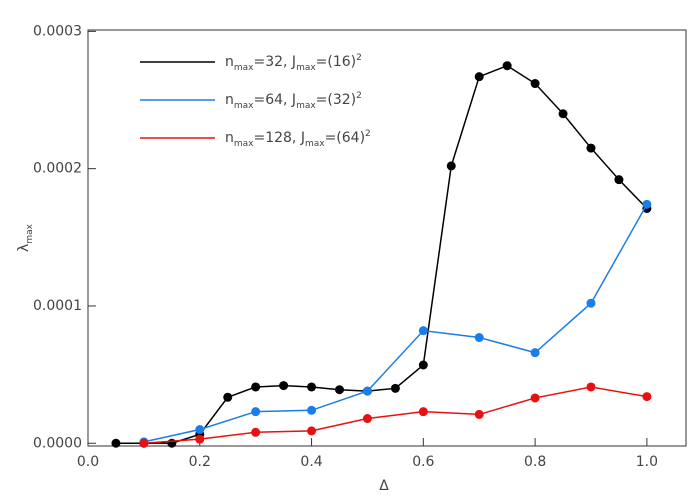  I want to click on x-tick-label: 0.6, so click(423, 462).